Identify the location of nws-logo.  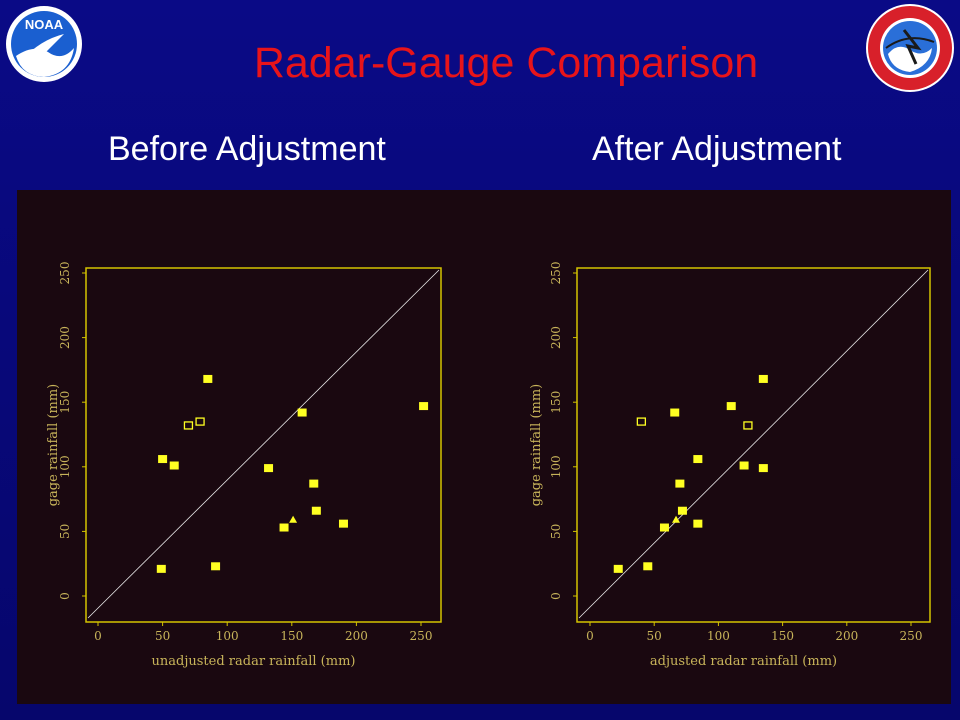
(910, 48).